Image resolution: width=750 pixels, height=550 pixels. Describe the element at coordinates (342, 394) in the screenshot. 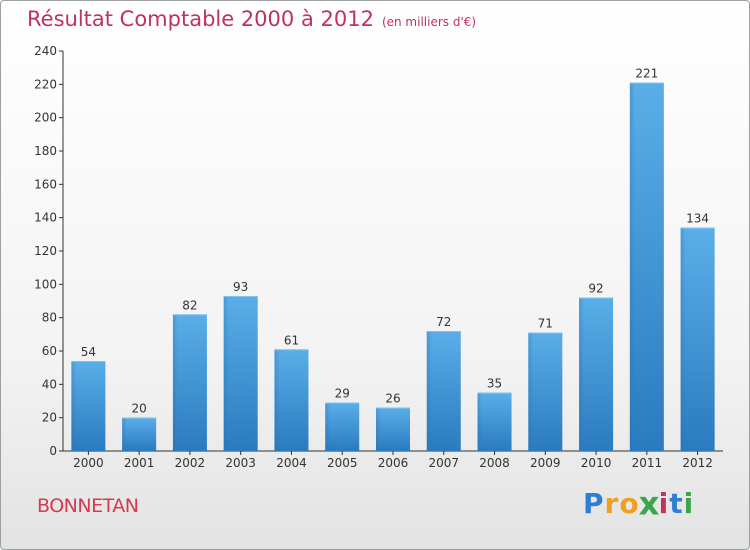

I see `data-label-2005: 29` at that location.